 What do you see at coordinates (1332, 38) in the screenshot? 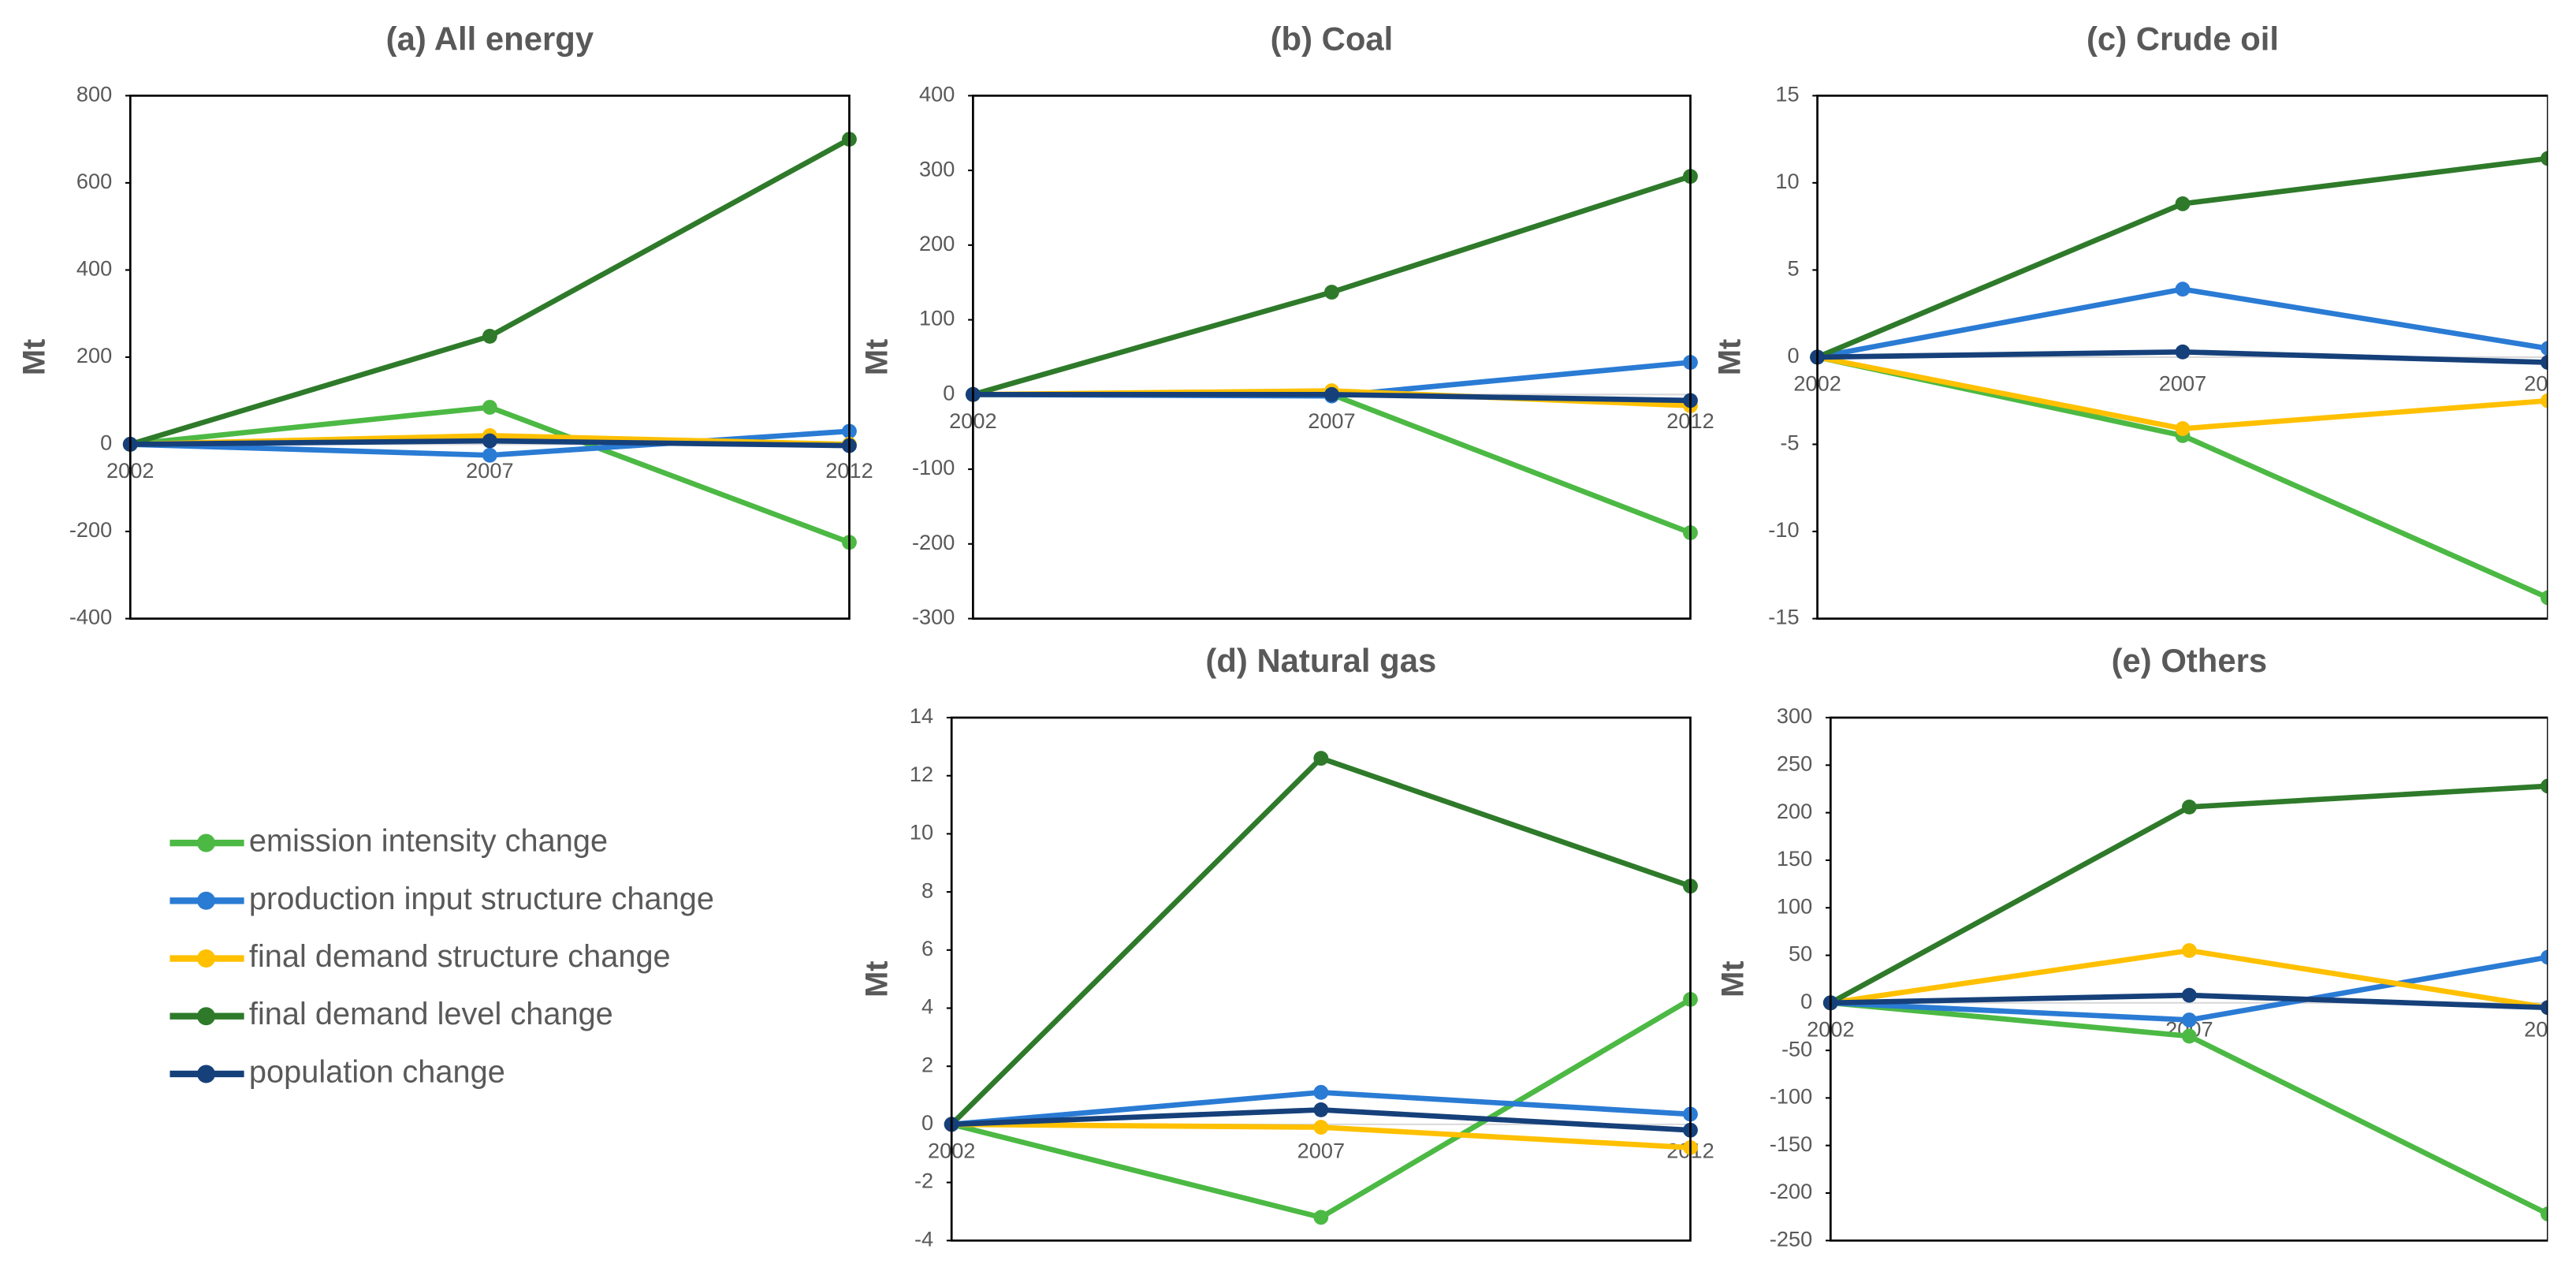
I see `chart-title: (b) Coal` at bounding box center [1332, 38].